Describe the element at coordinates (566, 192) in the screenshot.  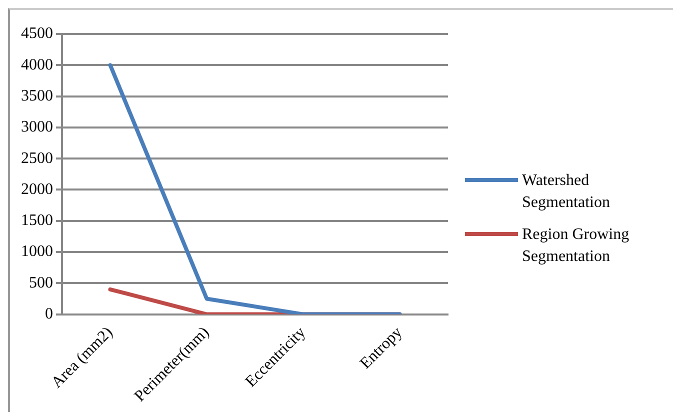
I see `legend-label: Watershed Segmentation` at that location.